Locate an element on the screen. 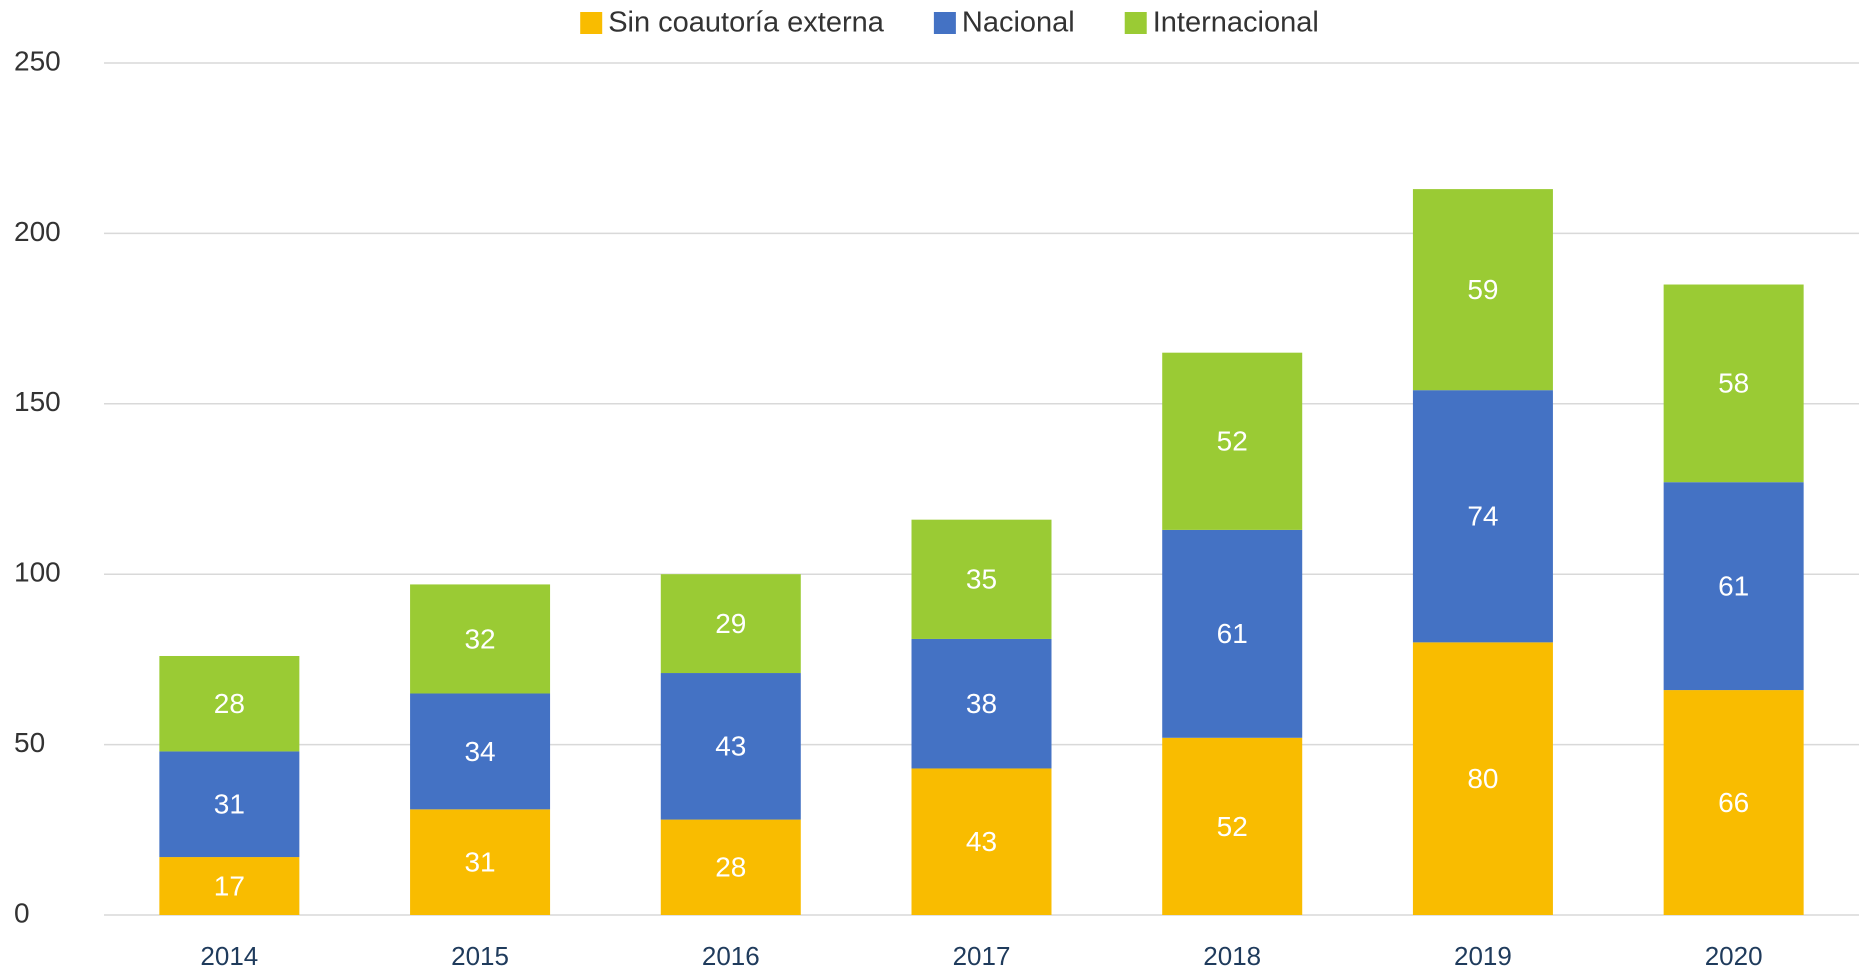 This screenshot has height=973, width=1859. data-label: 58 is located at coordinates (1733, 383).